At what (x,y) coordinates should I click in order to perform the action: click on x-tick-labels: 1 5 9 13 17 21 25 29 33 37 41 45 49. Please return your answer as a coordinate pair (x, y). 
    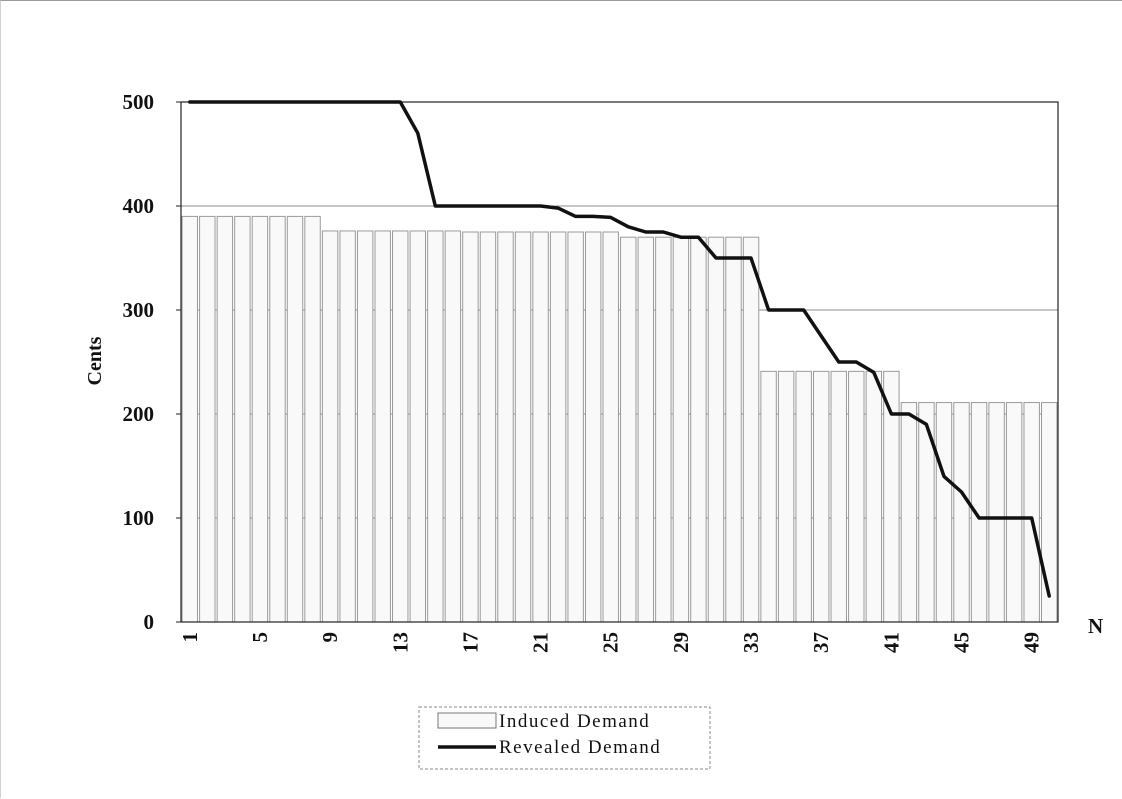
    Looking at the image, I should click on (611, 642).